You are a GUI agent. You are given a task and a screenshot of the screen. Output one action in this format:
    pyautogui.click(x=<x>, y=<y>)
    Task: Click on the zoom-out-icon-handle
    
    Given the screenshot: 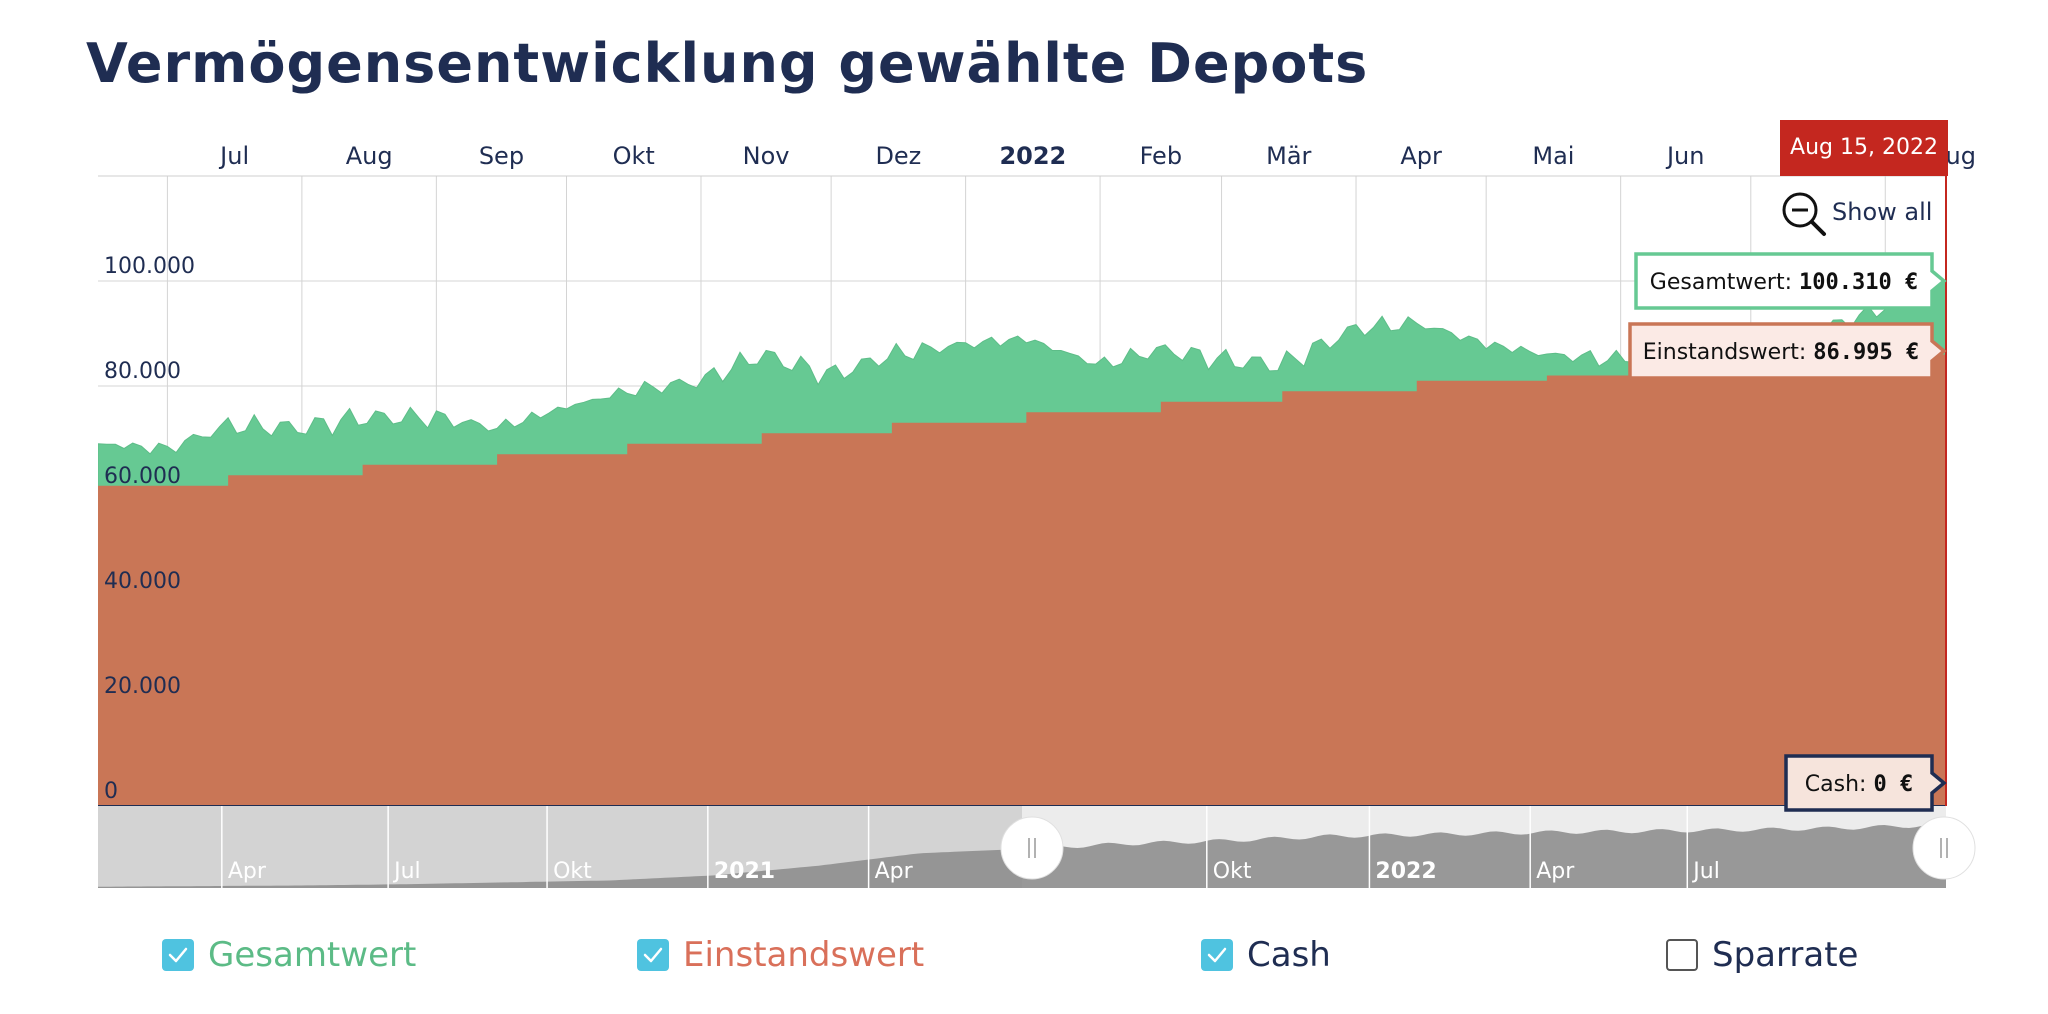 What is the action you would take?
    pyautogui.click(x=1818, y=228)
    